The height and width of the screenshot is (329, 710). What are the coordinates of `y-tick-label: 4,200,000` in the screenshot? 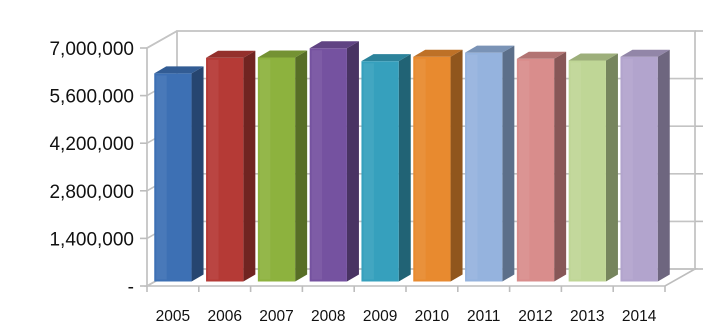 It's located at (91, 144).